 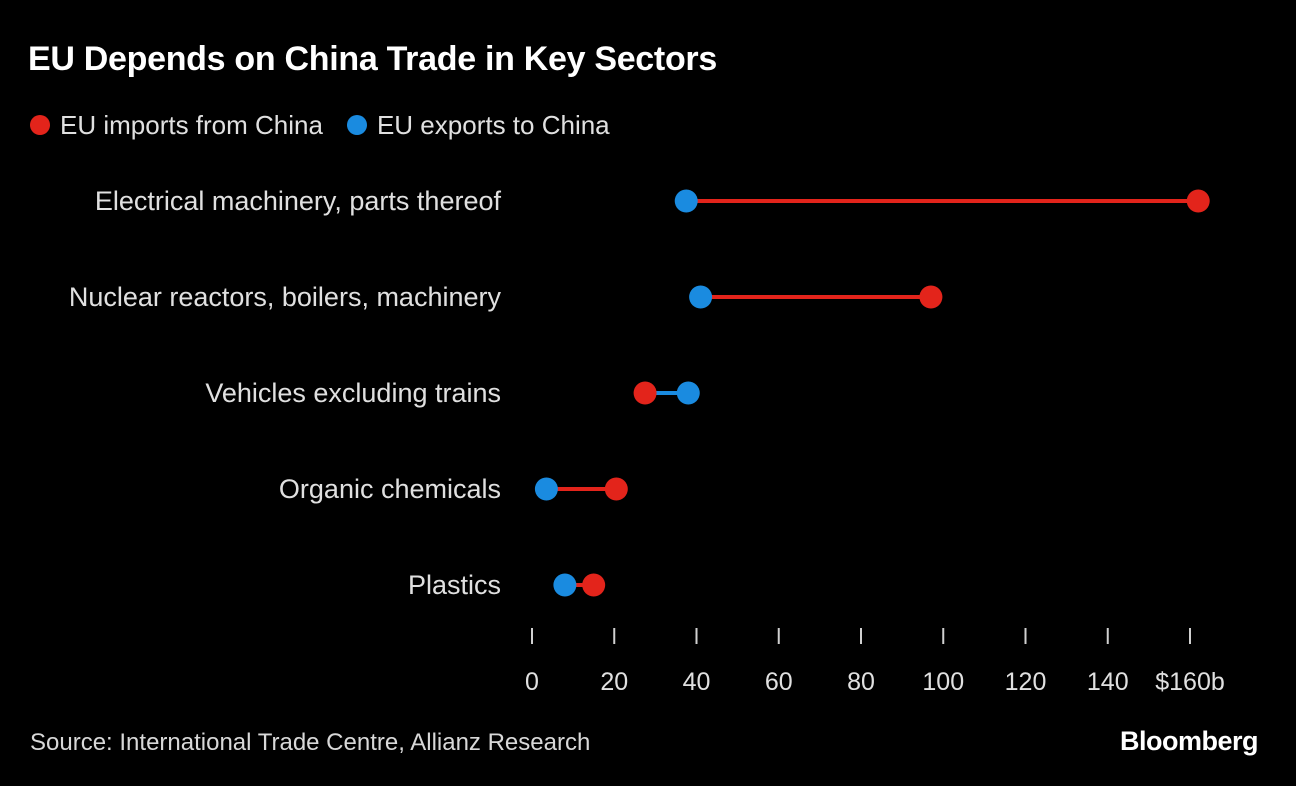 I want to click on x-tick-label-60: 60, so click(x=779, y=682).